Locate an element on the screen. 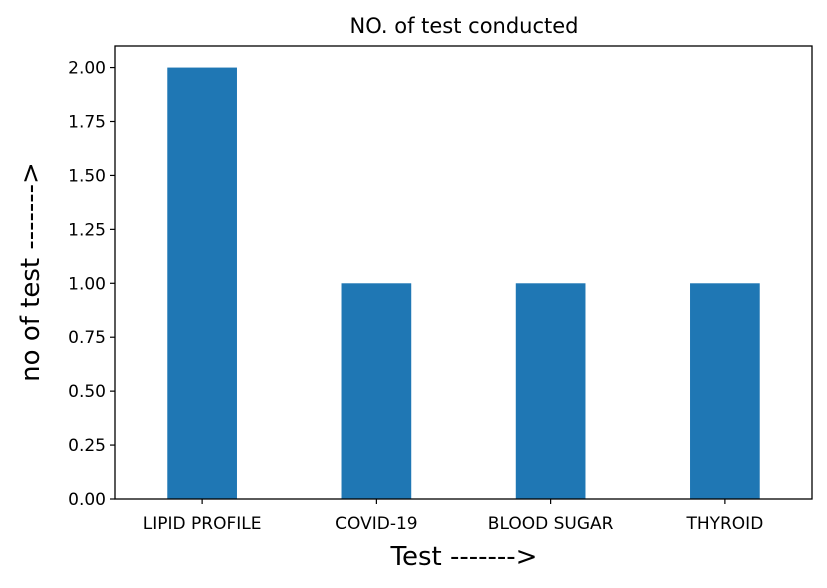 This screenshot has width=827, height=588. x-axis-label: Test -------> is located at coordinates (464, 557).